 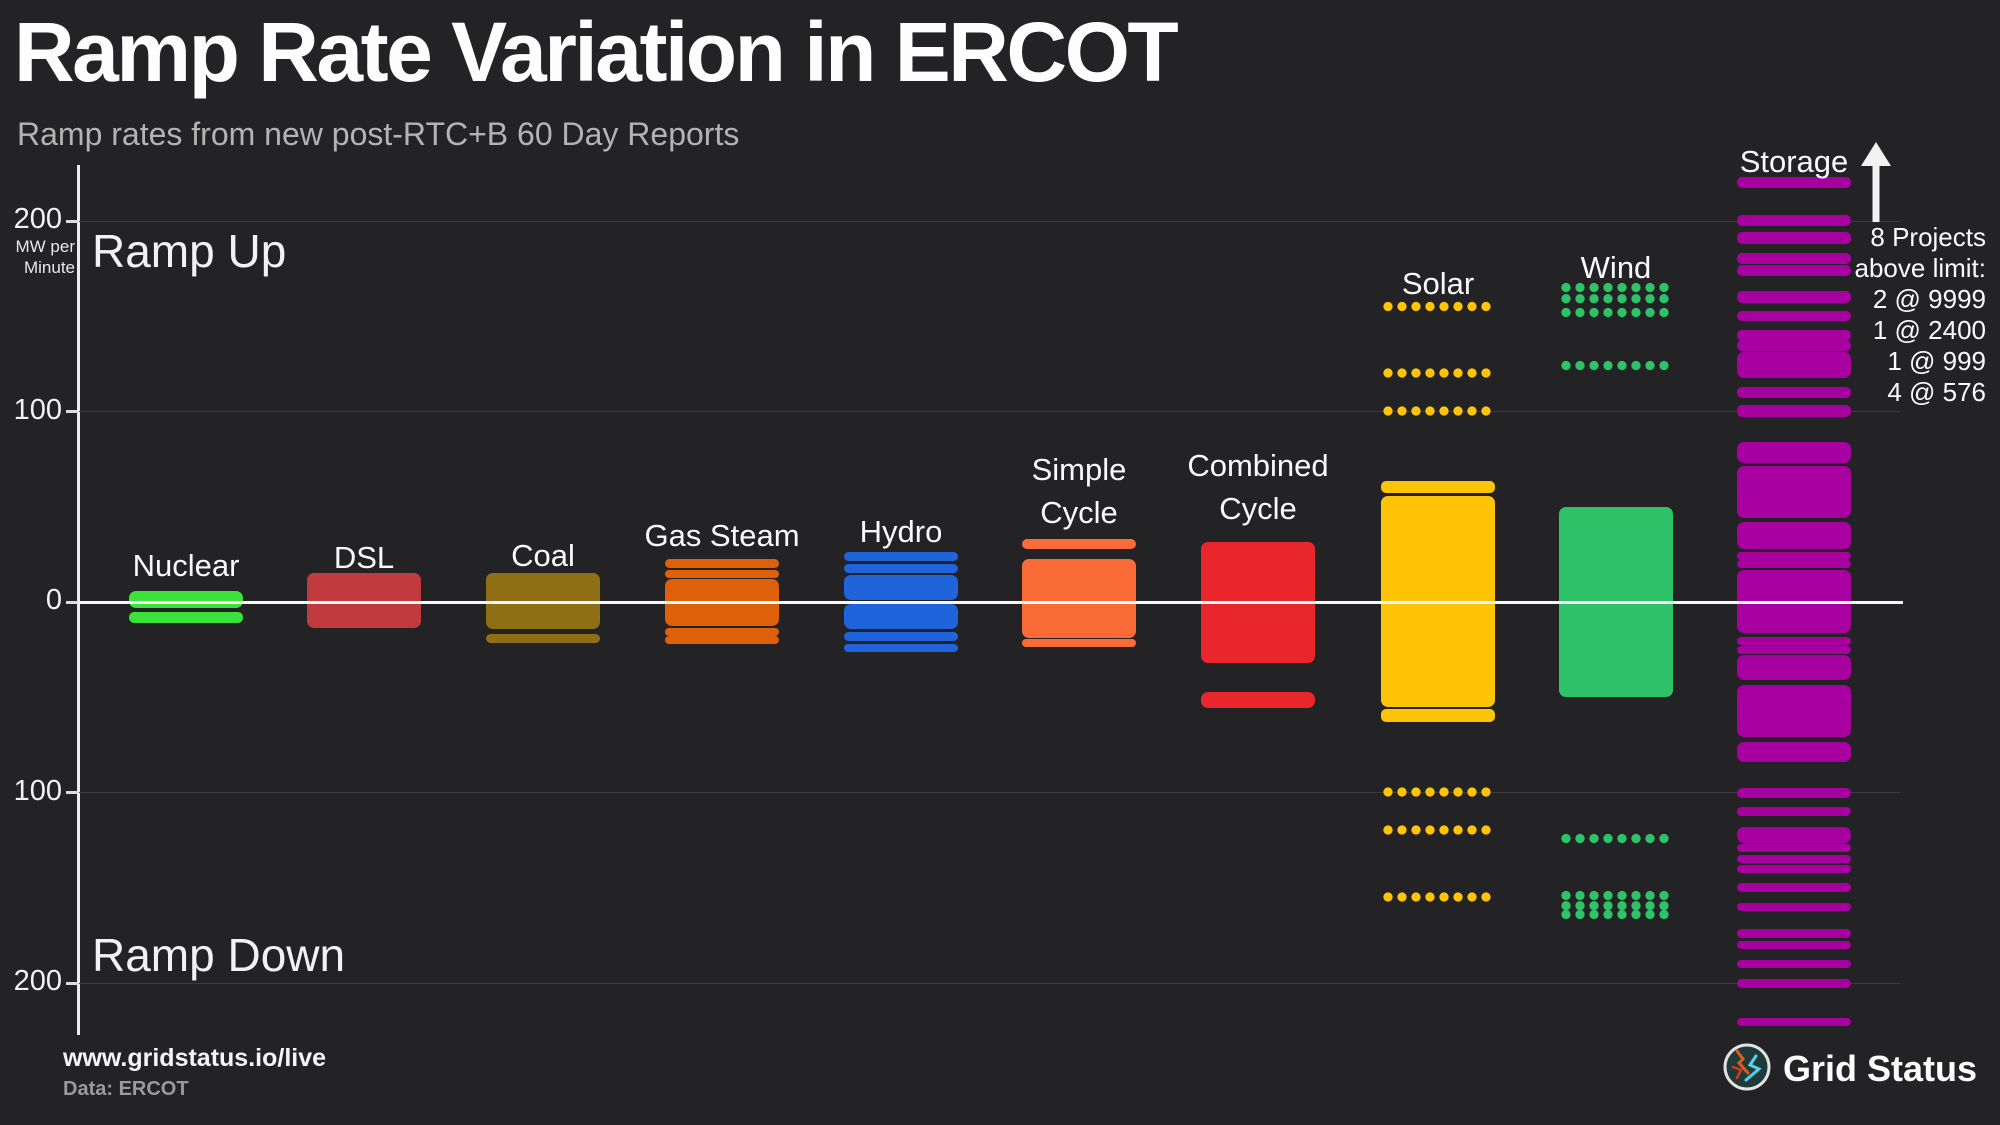 I want to click on combined-cycle-strip, so click(x=1258, y=699).